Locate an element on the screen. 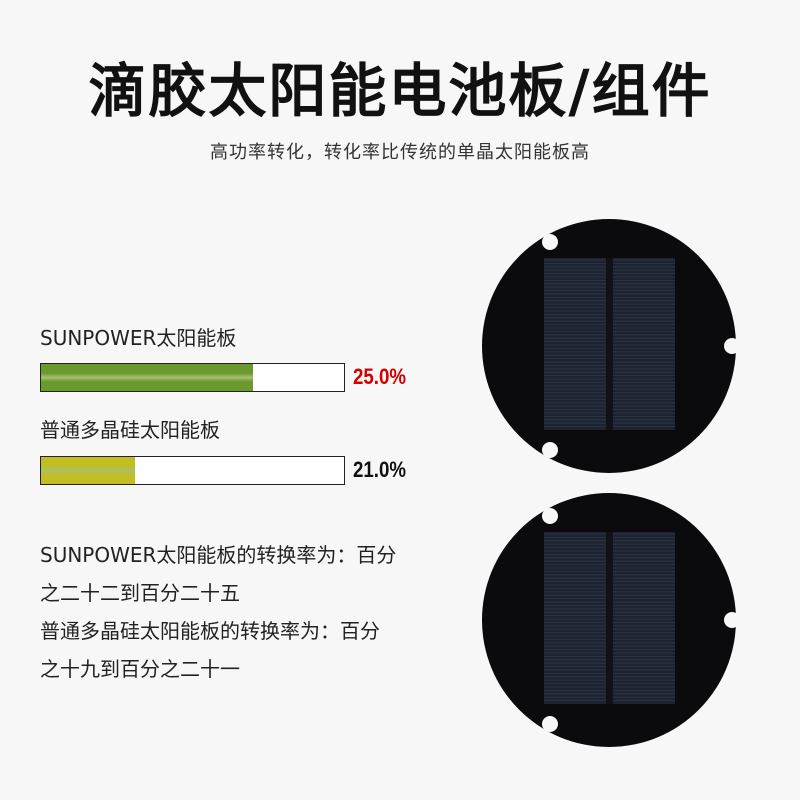  page-subtitle: 高功率转化，转化率比传统的单晶太阳能板高 is located at coordinates (400, 152).